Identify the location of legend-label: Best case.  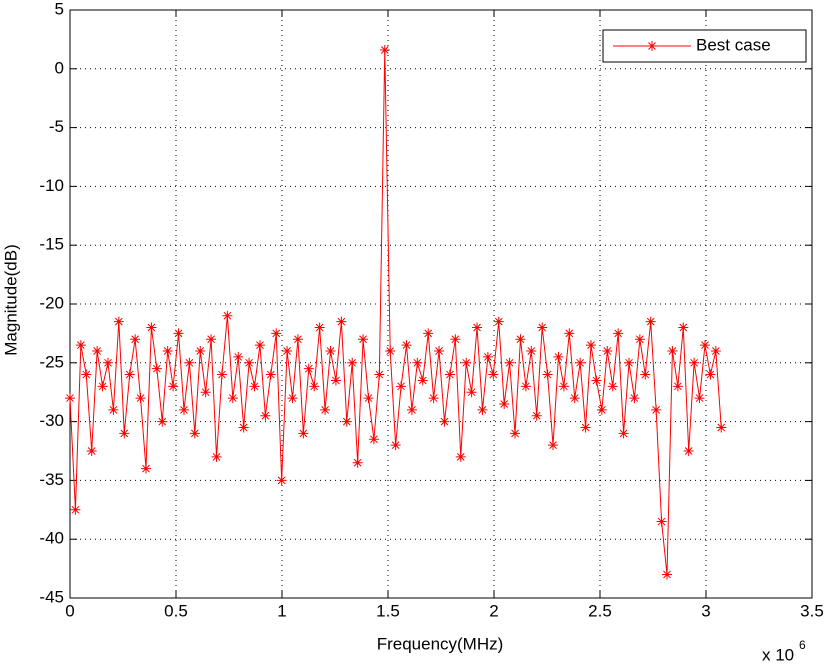
(733, 44).